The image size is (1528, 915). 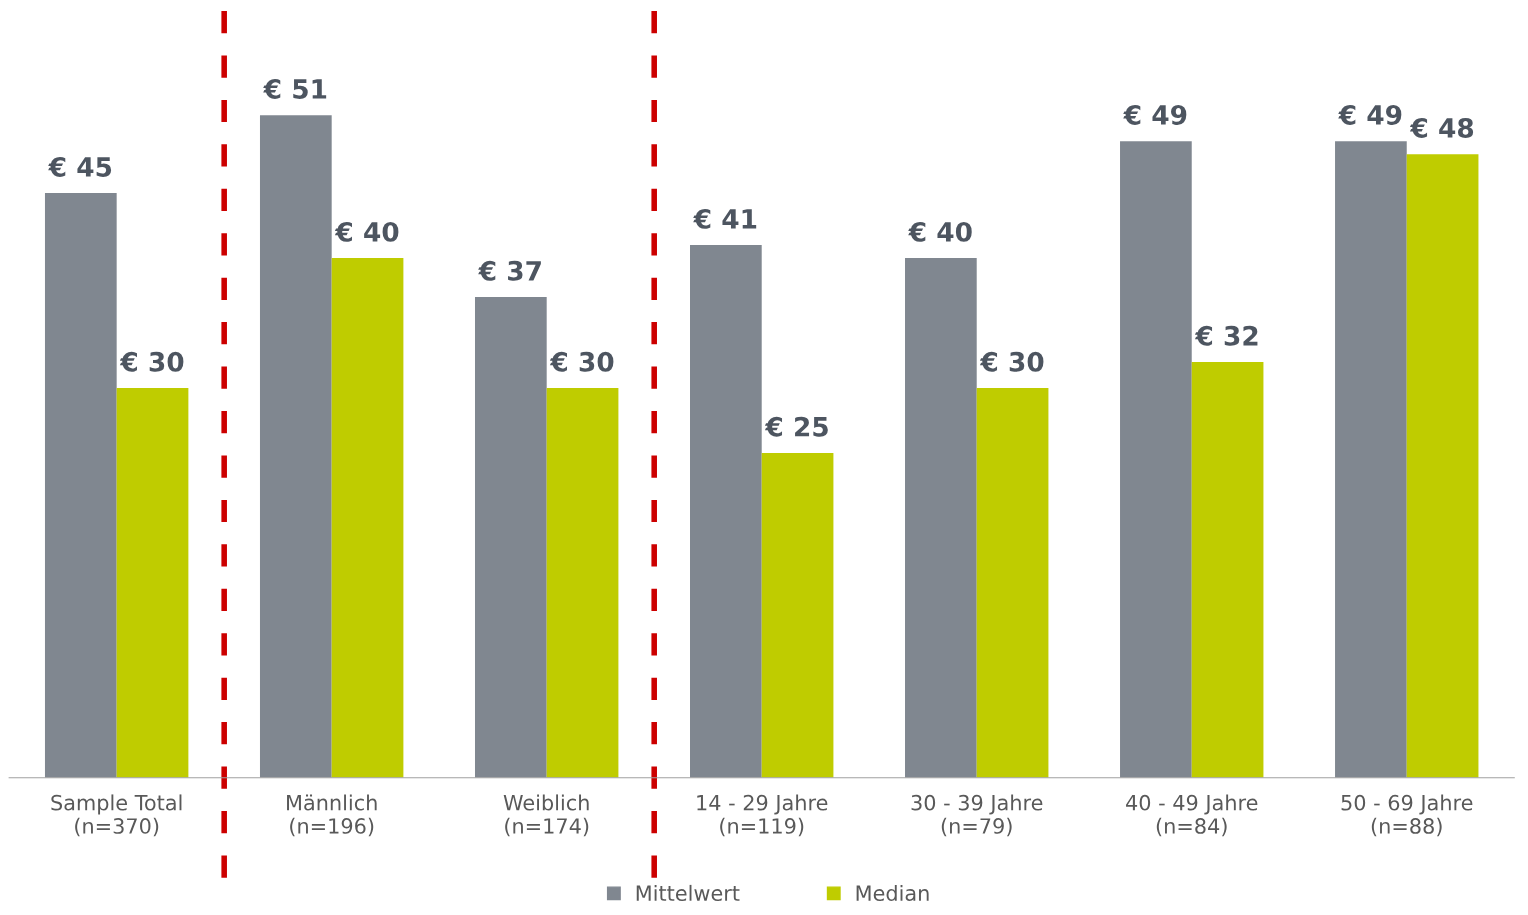 I want to click on x-tick-label: 30 - 39 Jahre (n=79), so click(x=977, y=815).